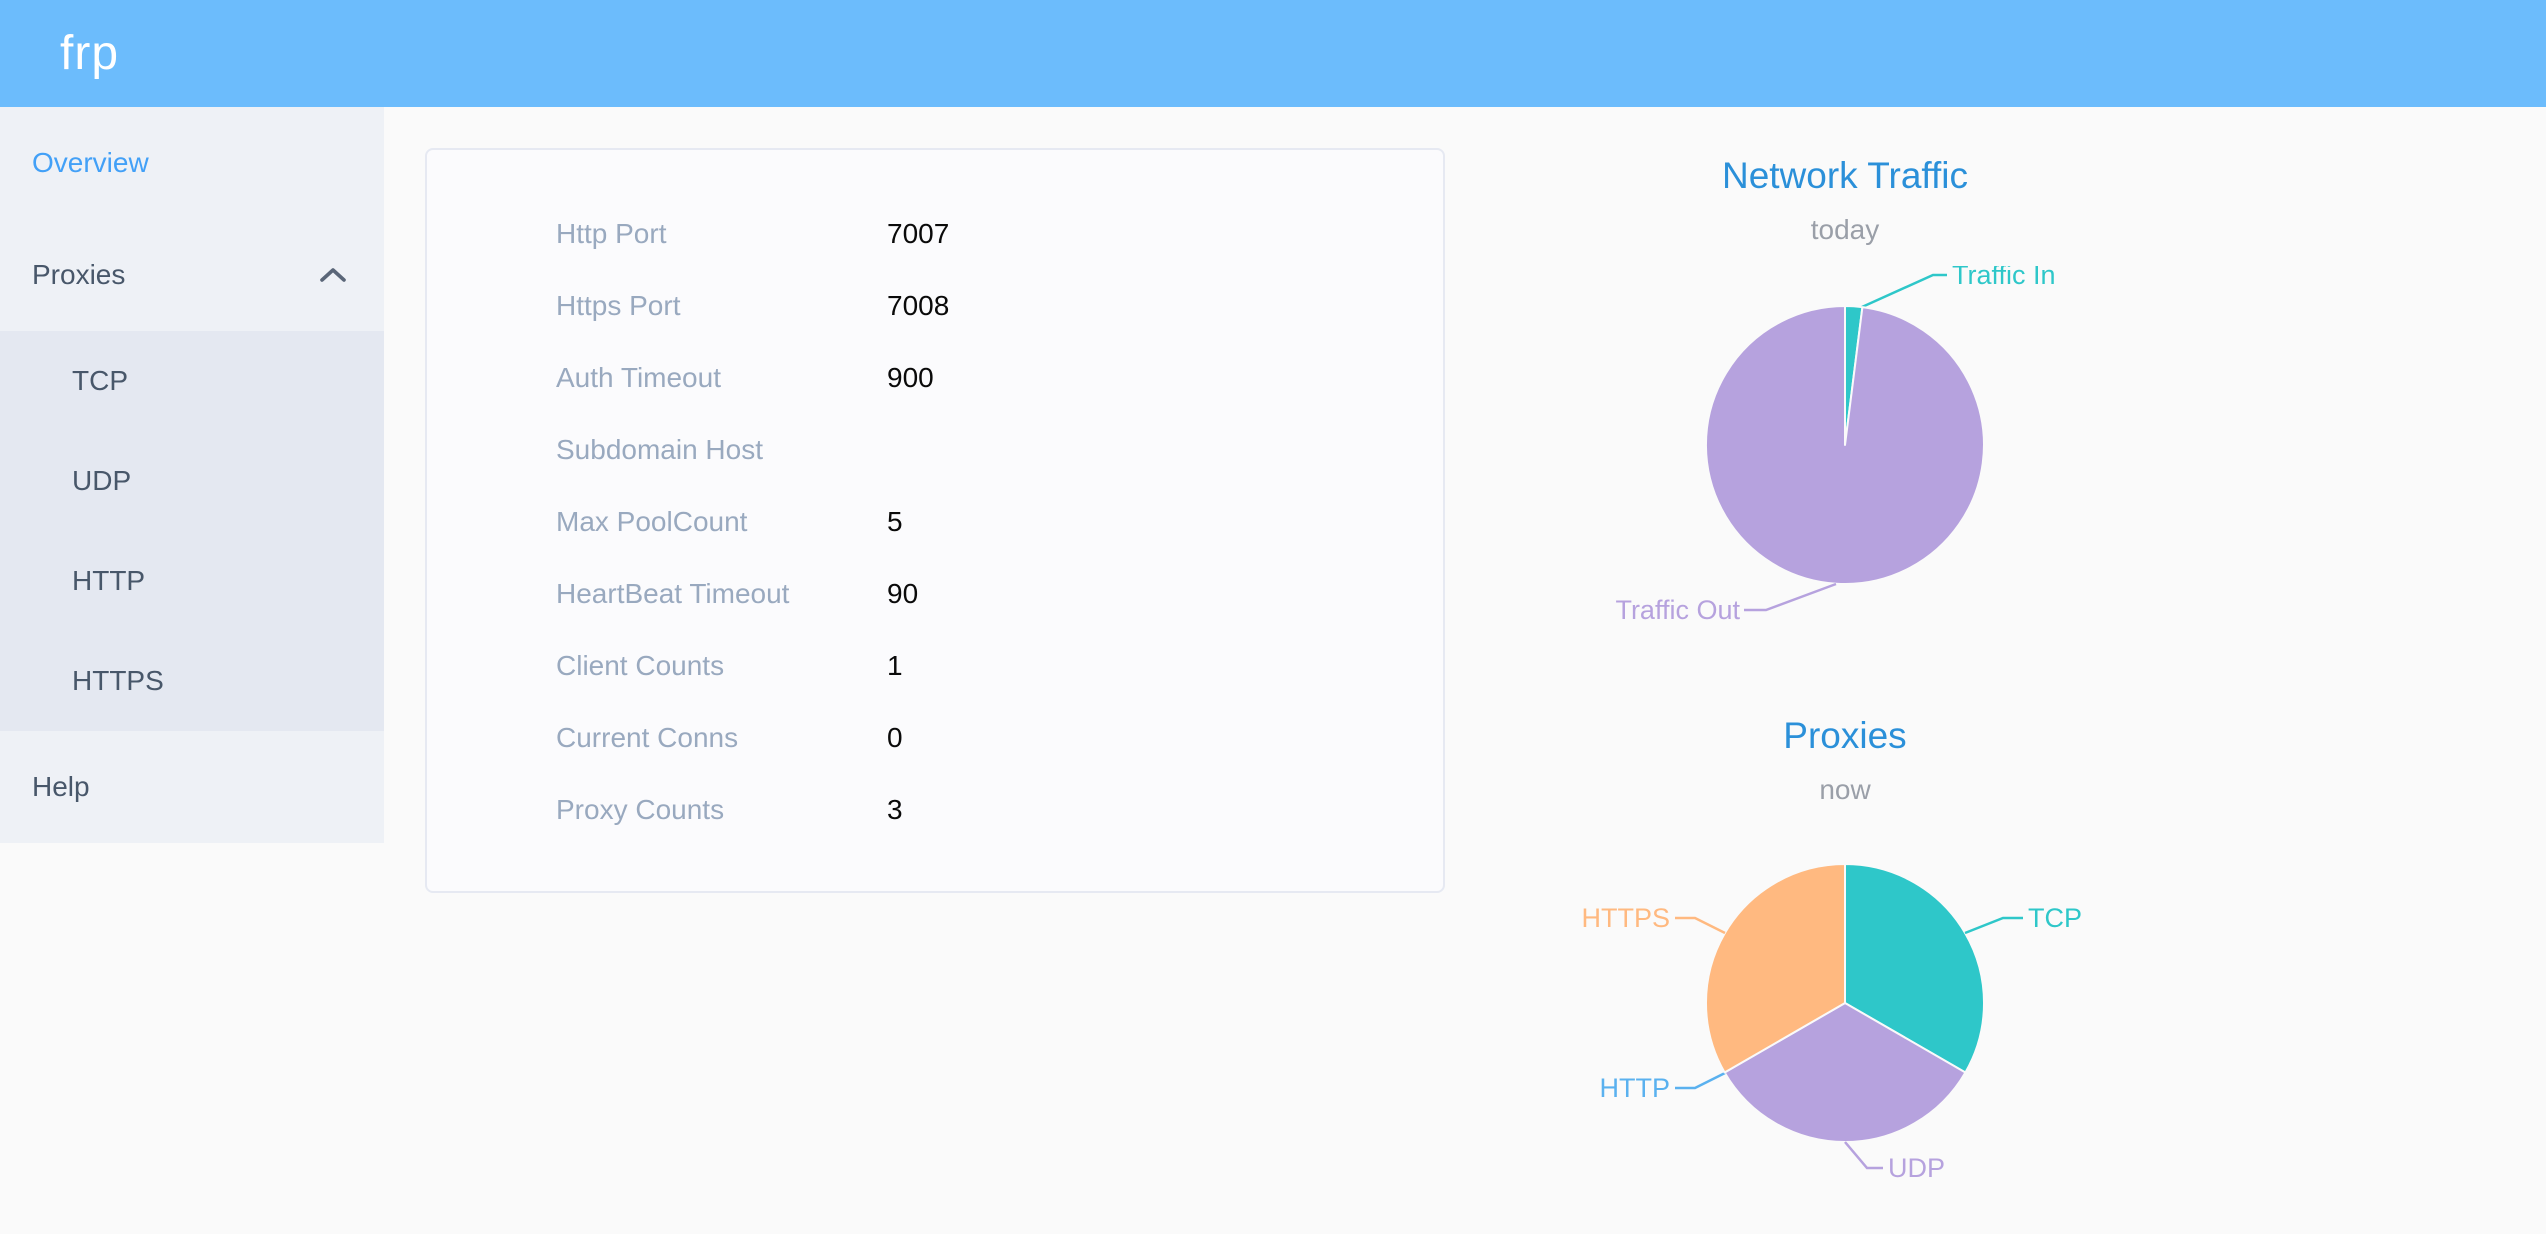  What do you see at coordinates (192, 381) in the screenshot?
I see `sidebar-item-tcp: TCP` at bounding box center [192, 381].